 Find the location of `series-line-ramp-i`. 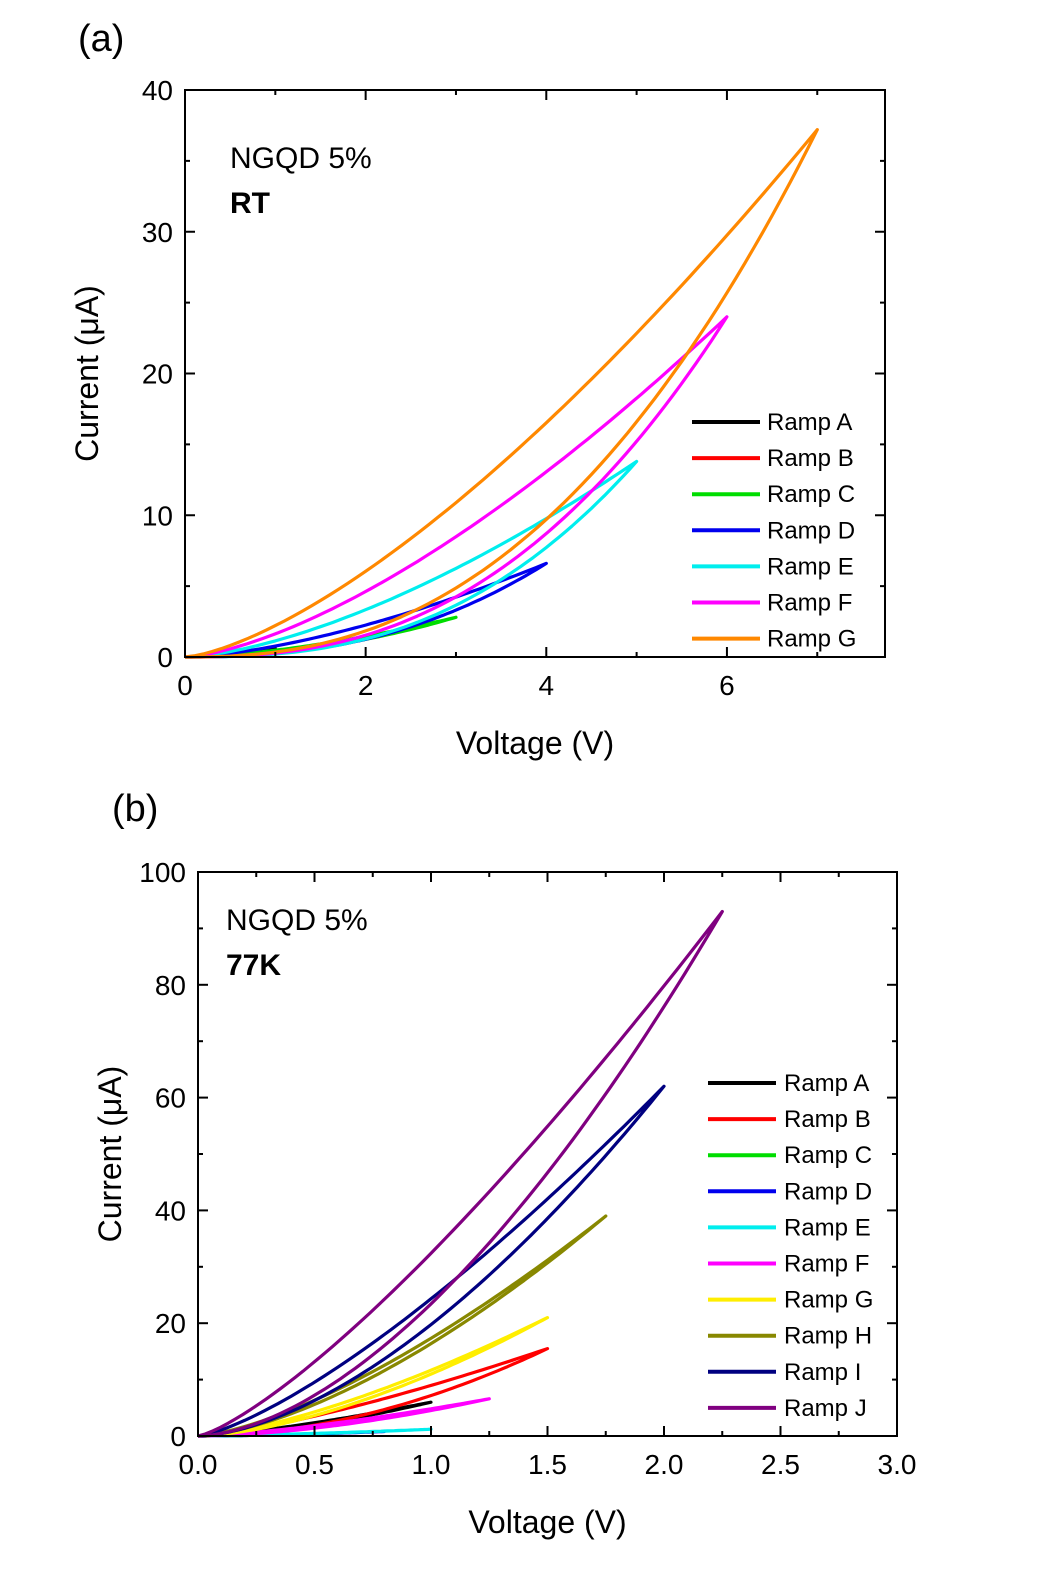

series-line-ramp-i is located at coordinates (431, 1261).